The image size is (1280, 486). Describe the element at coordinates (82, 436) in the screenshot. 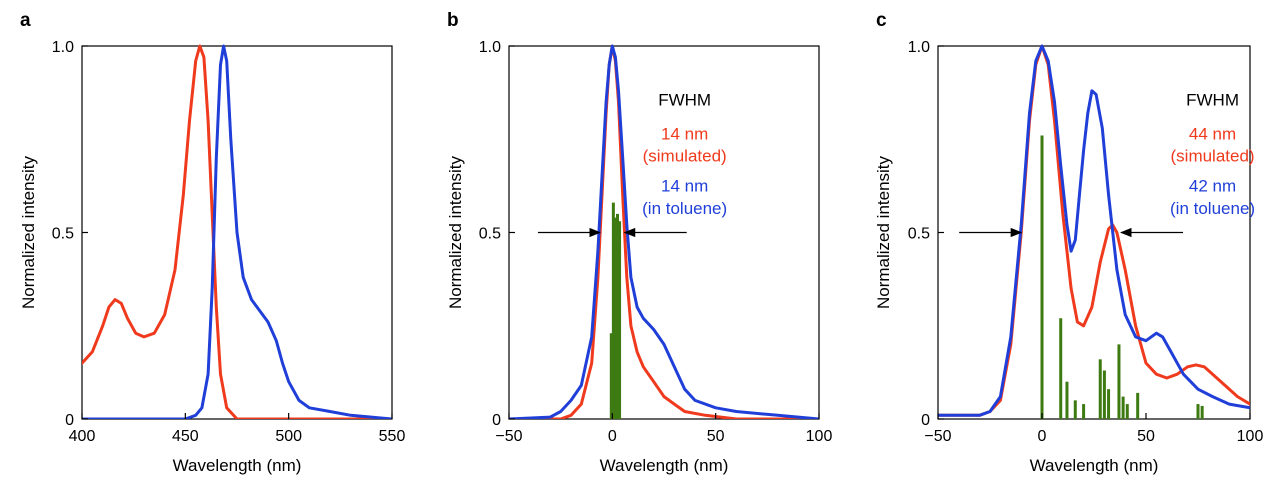

I see `x-tick-label: 400` at that location.